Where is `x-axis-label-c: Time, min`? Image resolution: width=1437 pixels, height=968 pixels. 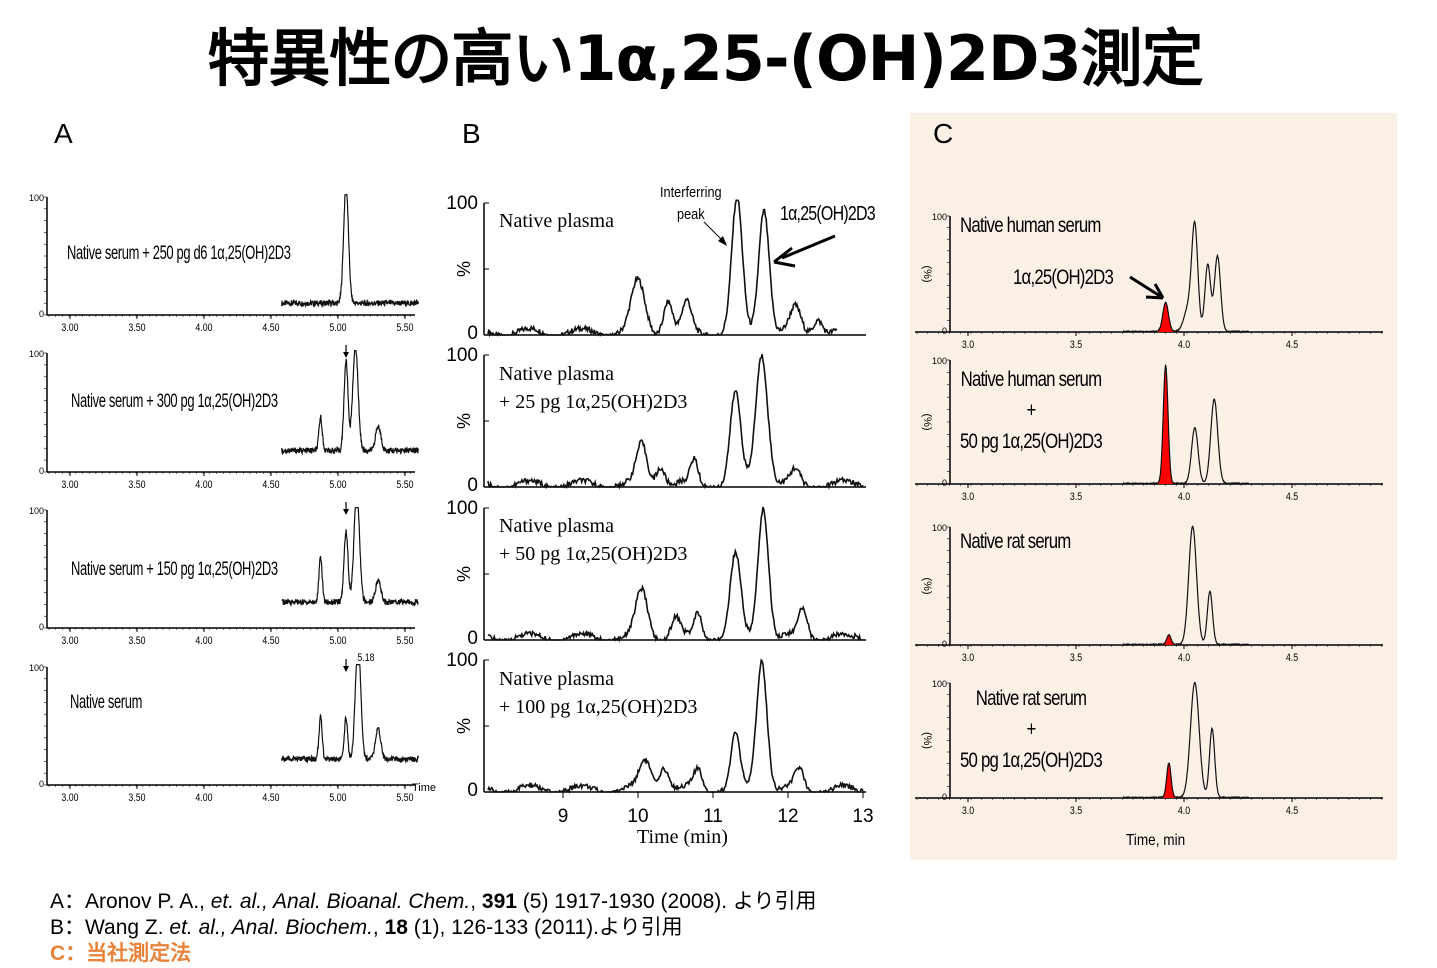 x-axis-label-c: Time, min is located at coordinates (1156, 840).